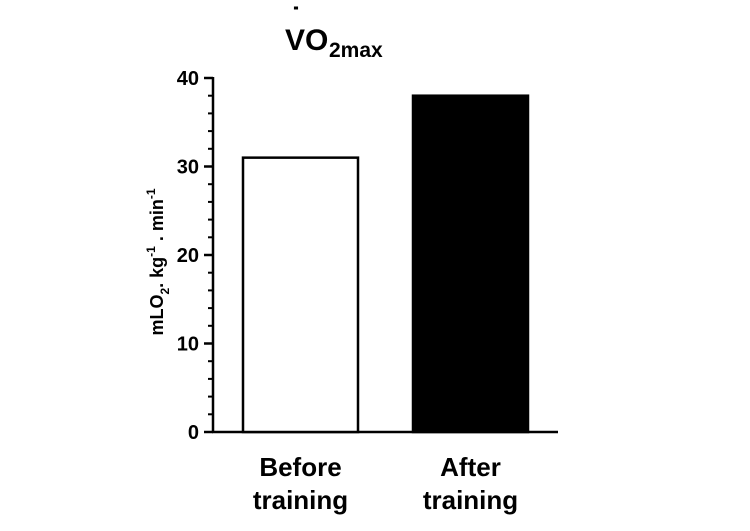  What do you see at coordinates (151, 251) in the screenshot?
I see `ylabel-superscript1: -1` at bounding box center [151, 251].